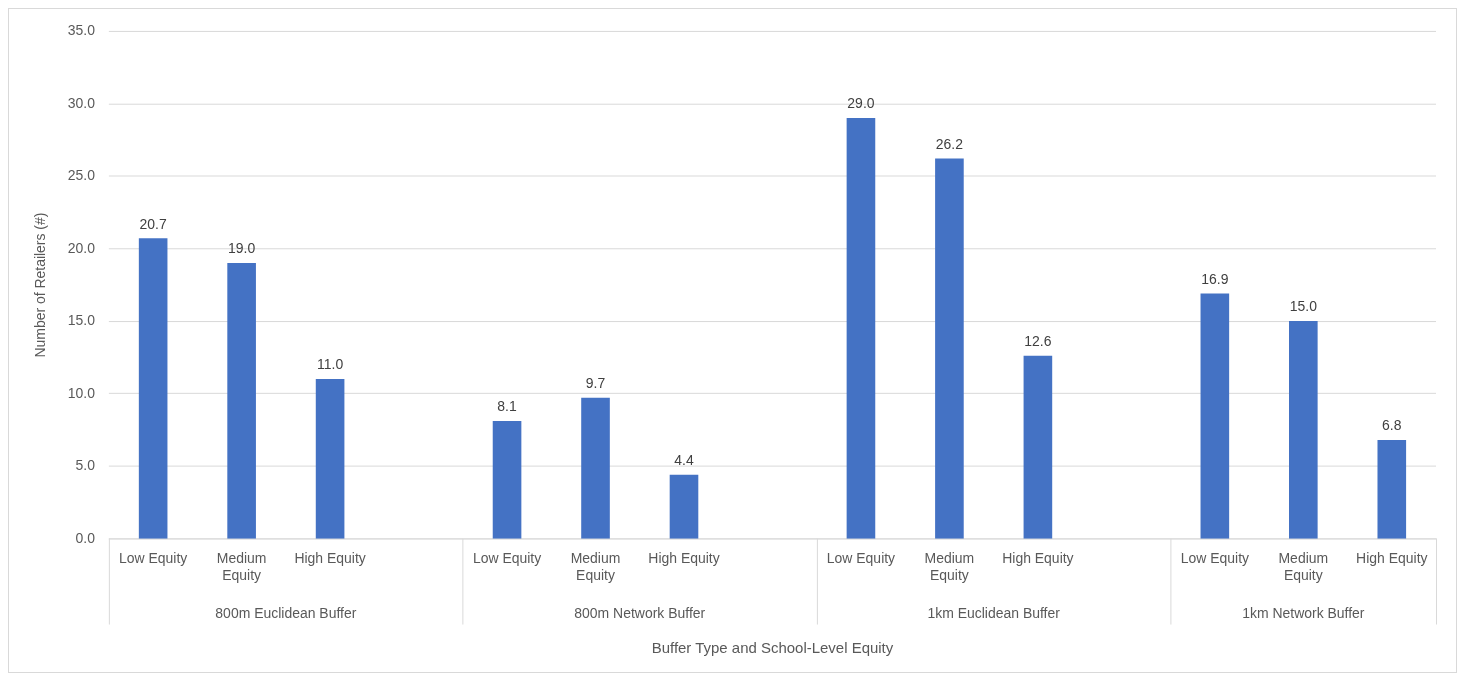 The height and width of the screenshot is (681, 1465). Describe the element at coordinates (81, 392) in the screenshot. I see `y-tick-label: 10.0` at that location.